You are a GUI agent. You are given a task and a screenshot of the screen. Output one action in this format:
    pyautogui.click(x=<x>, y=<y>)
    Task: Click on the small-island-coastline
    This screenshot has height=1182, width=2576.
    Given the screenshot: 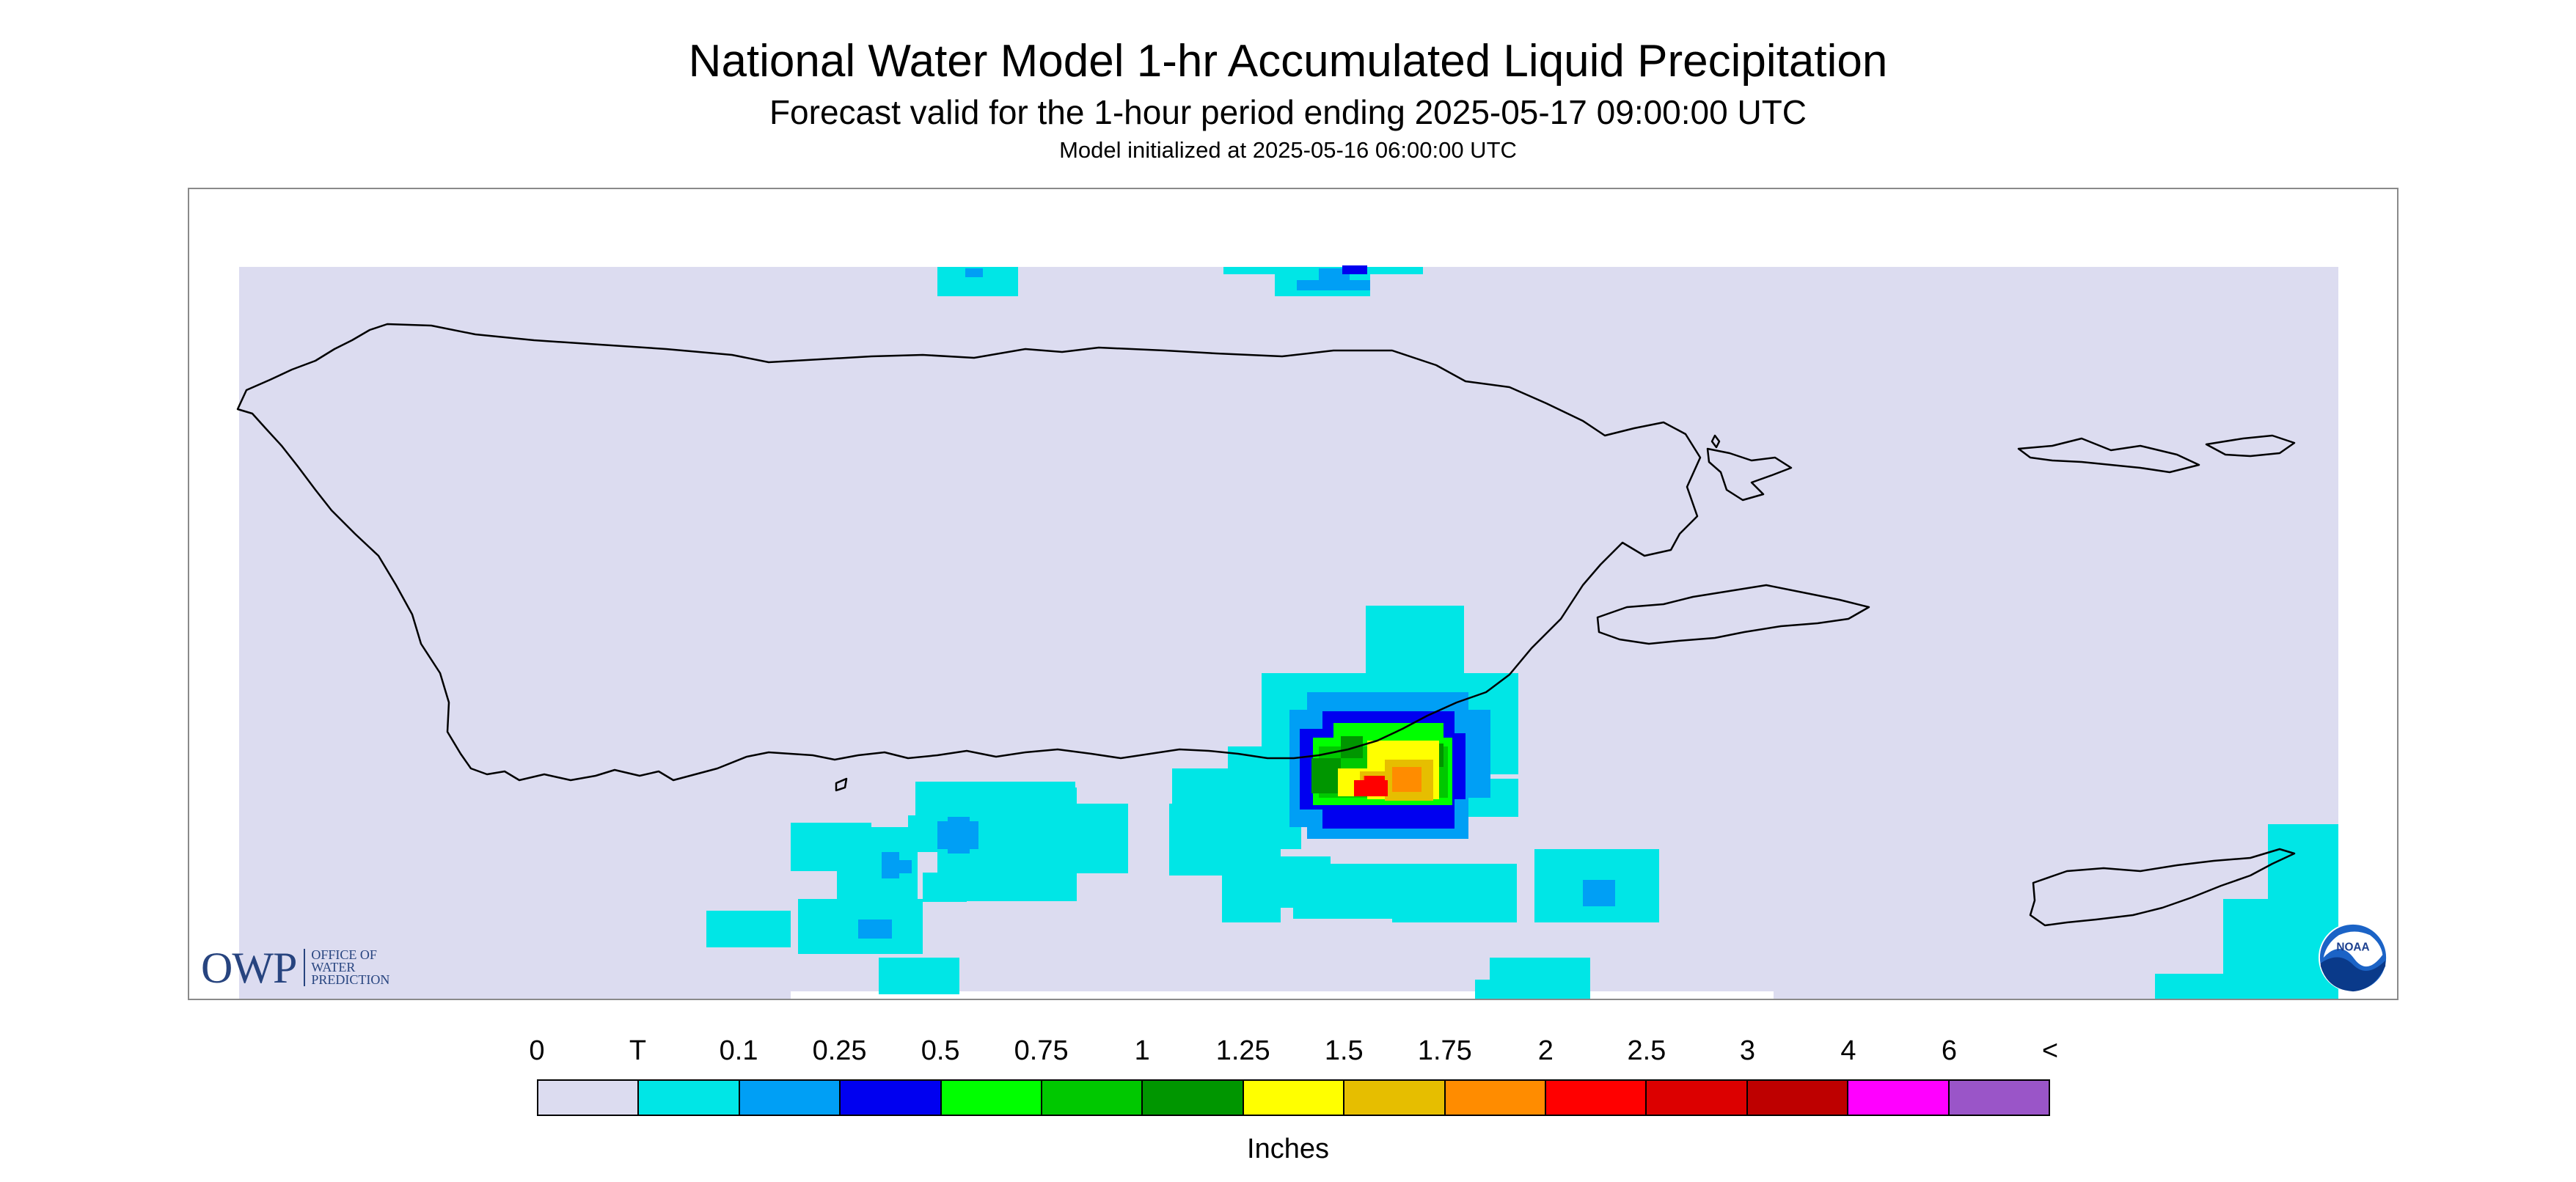 What is the action you would take?
    pyautogui.click(x=841, y=784)
    